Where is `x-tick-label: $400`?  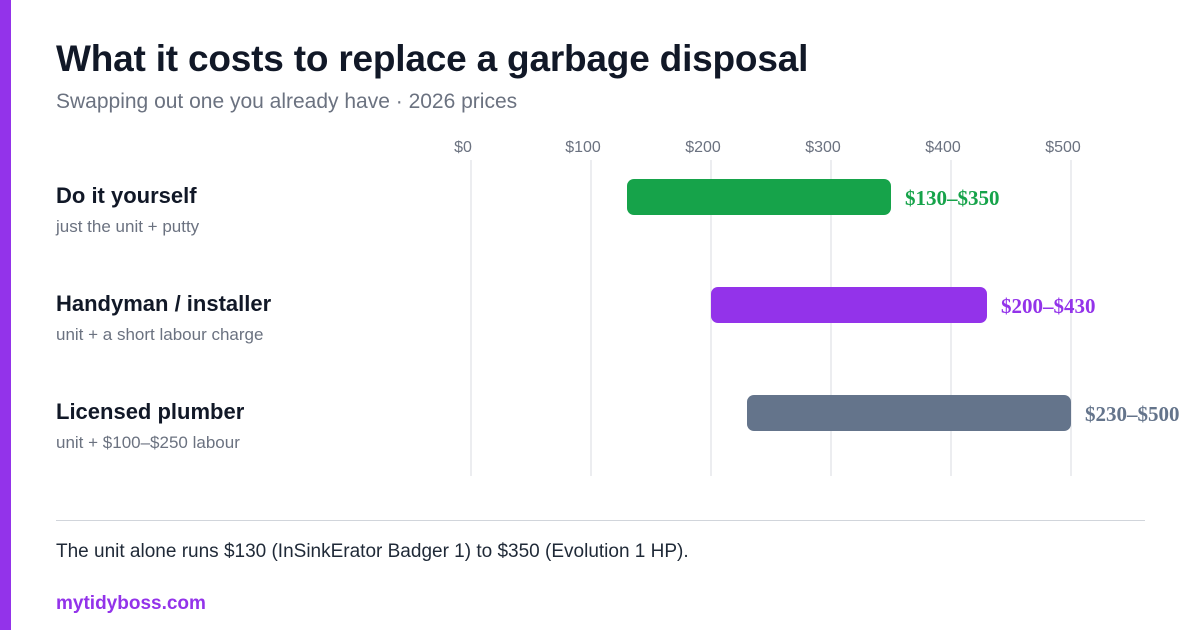 x-tick-label: $400 is located at coordinates (943, 147).